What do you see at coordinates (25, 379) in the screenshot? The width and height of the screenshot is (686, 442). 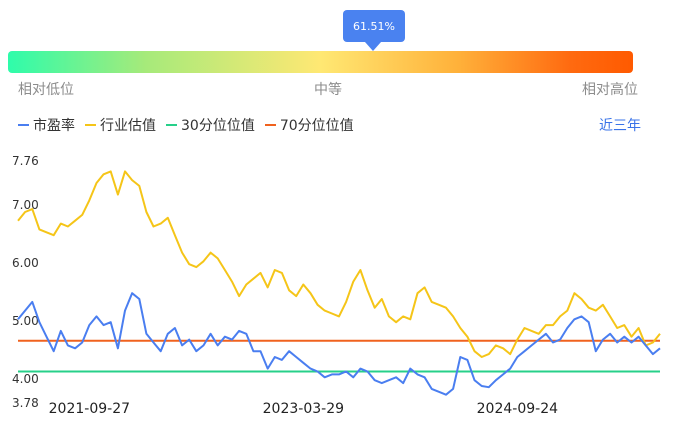 I see `y-tick-label: 4.00` at bounding box center [25, 379].